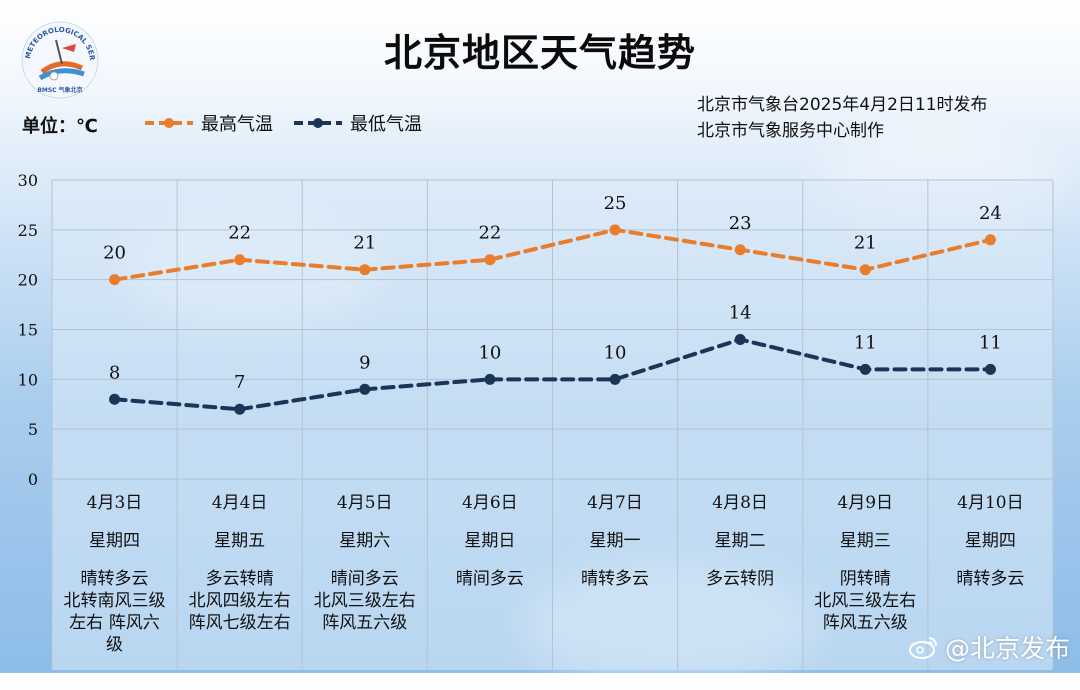  What do you see at coordinates (60, 126) in the screenshot?
I see `unit-label: 单位：℃` at bounding box center [60, 126].